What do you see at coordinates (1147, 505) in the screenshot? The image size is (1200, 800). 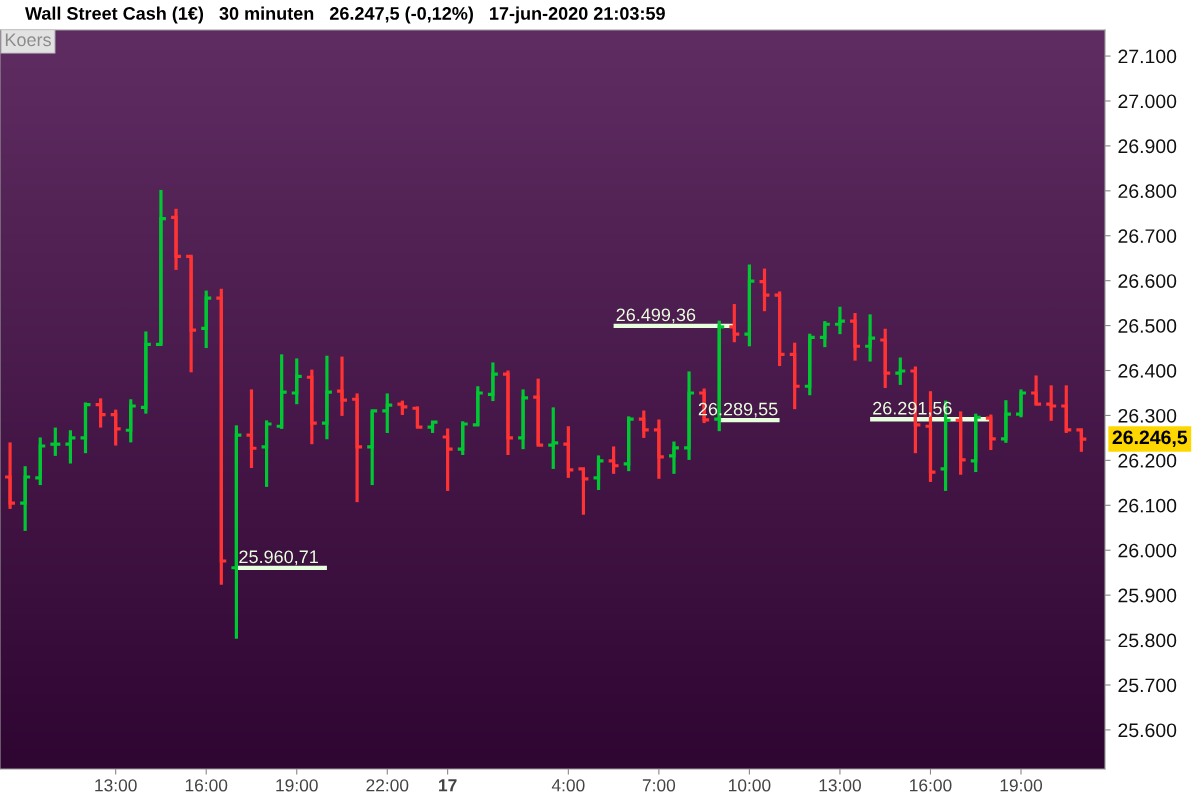 I see `y-tick-label: 26.100` at bounding box center [1147, 505].